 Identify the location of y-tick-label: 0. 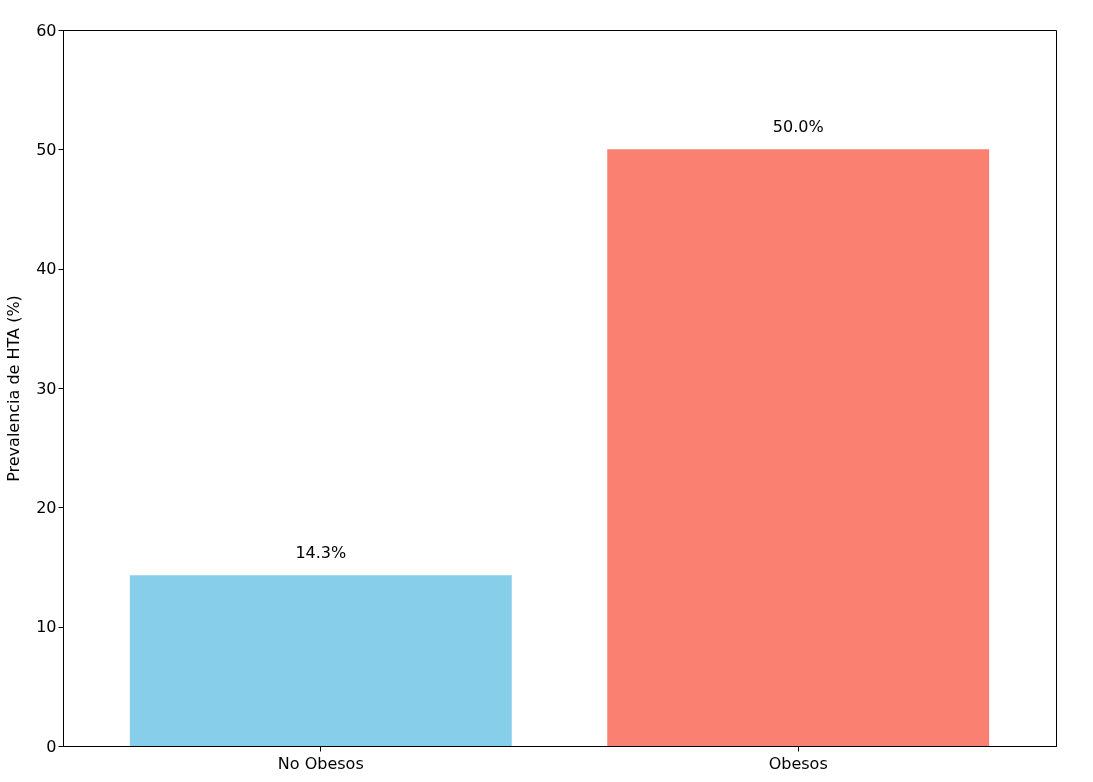
(51, 746).